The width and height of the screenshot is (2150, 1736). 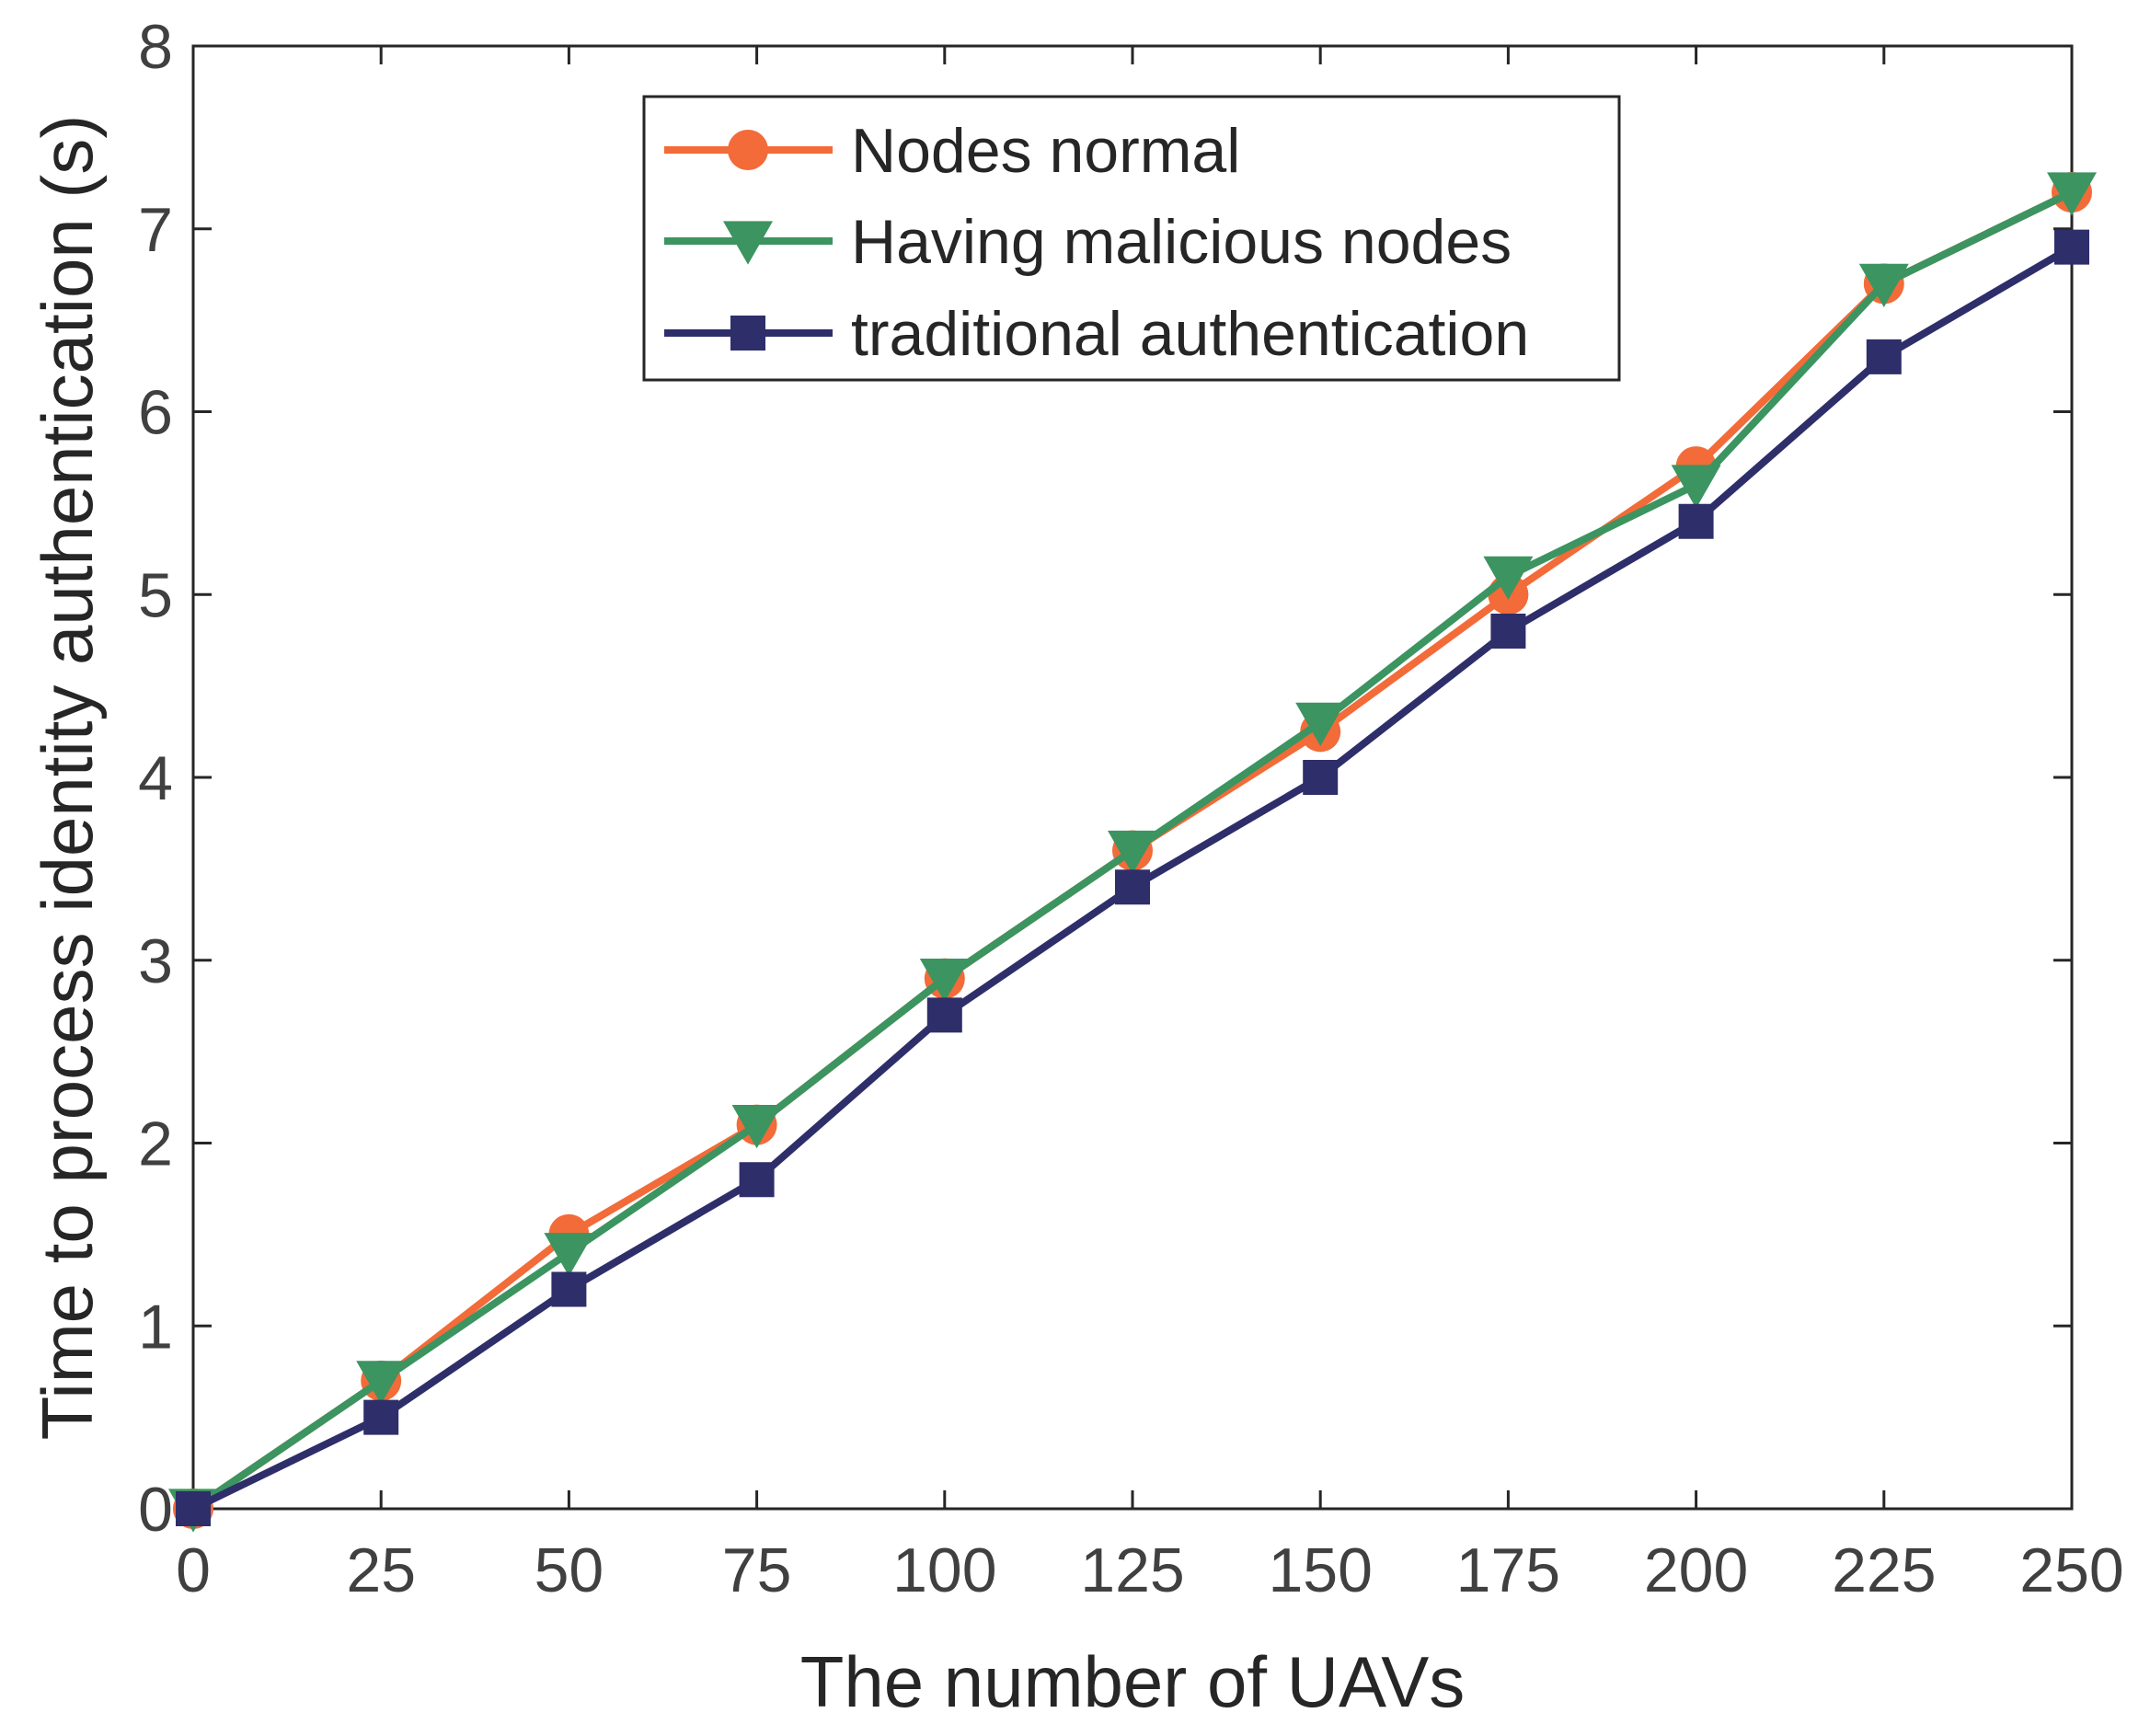 I want to click on x-tick-label: 25, so click(x=381, y=1570).